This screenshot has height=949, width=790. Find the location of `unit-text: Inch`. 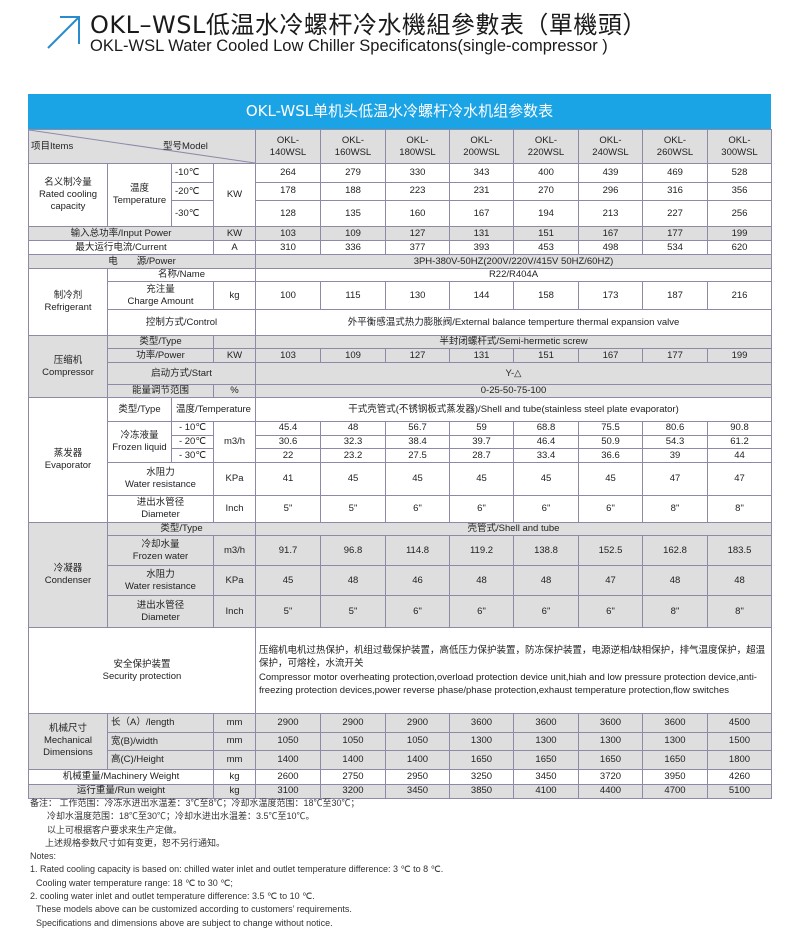

unit-text: Inch is located at coordinates (234, 611).